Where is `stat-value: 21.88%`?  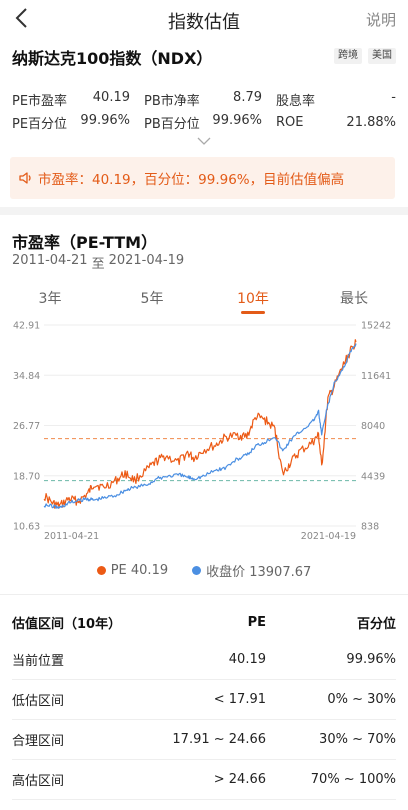 stat-value: 21.88% is located at coordinates (371, 122).